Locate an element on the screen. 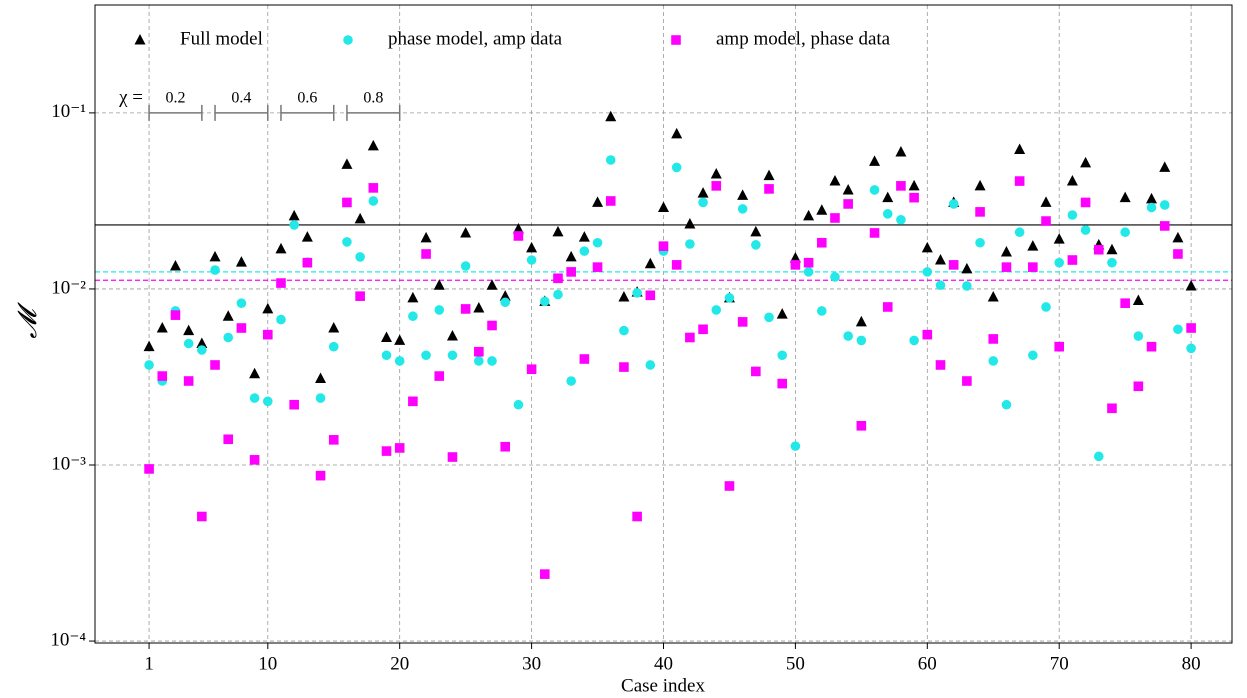 Image resolution: width=1247 pixels, height=698 pixels. chi-group-label: 0.4 is located at coordinates (241, 98).